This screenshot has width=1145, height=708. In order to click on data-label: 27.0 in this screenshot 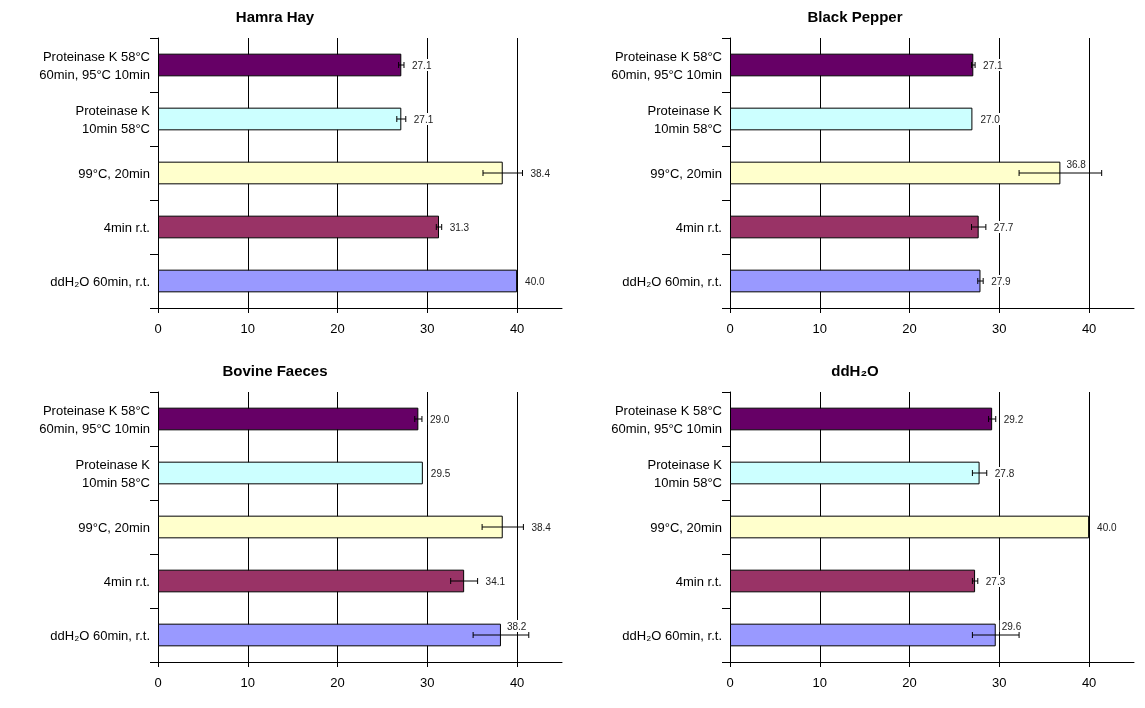, I will do `click(990, 119)`.